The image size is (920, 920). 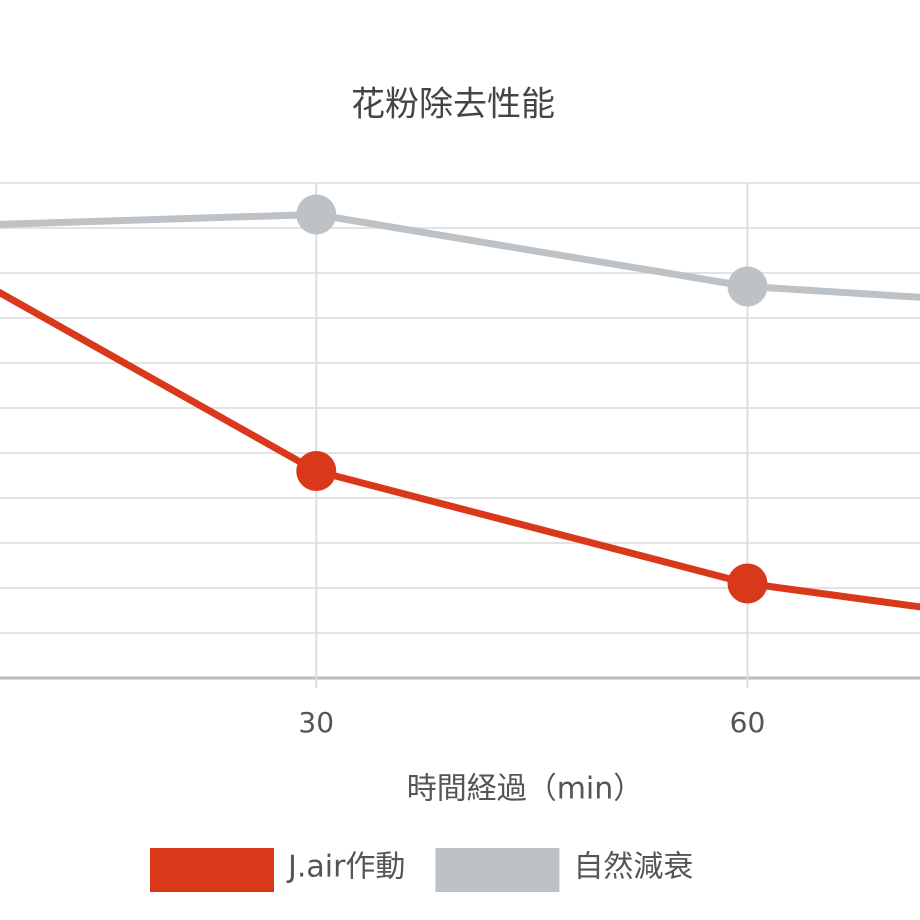 I want to click on x-axis-label: 時間経過（min）, so click(x=525, y=789).